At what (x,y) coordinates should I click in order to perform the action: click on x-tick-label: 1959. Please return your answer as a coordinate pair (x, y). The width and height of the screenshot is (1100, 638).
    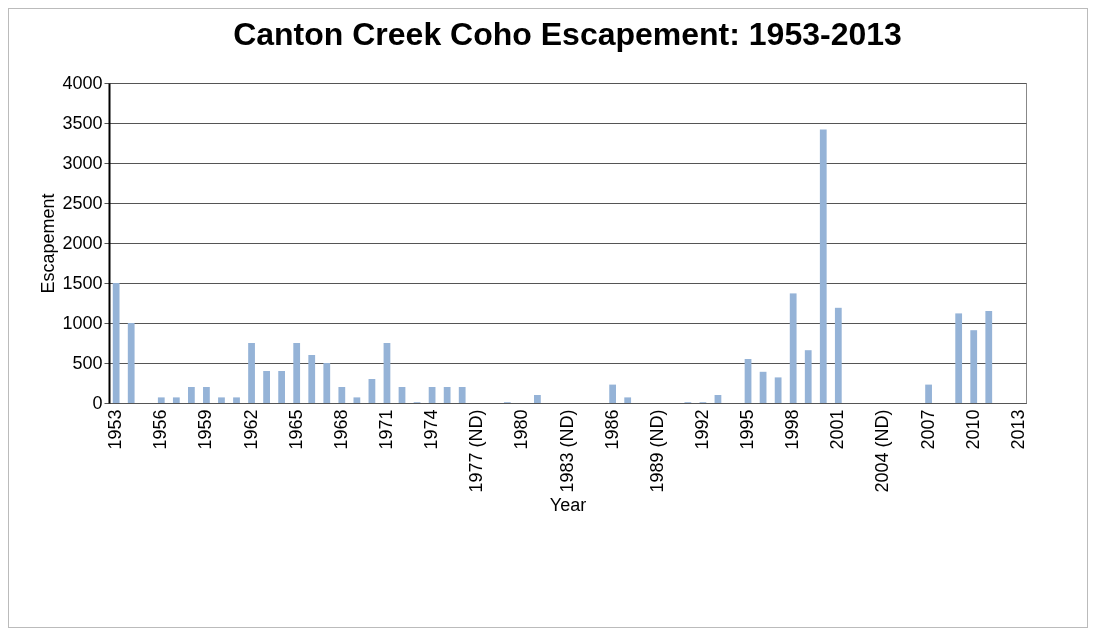
    Looking at the image, I should click on (205, 429).